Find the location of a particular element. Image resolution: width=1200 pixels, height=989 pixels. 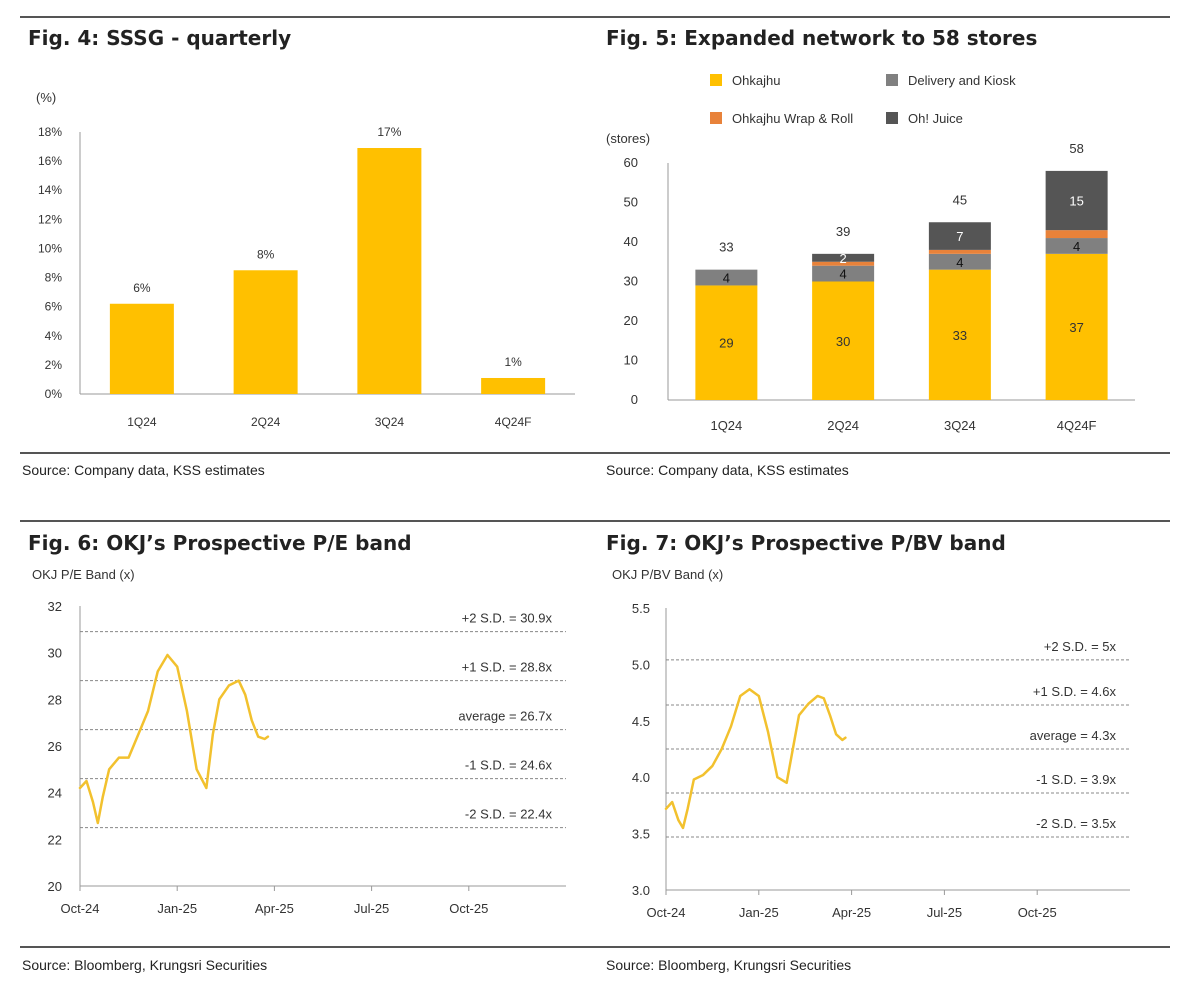

fig6-ytick: 26 is located at coordinates (55, 746).